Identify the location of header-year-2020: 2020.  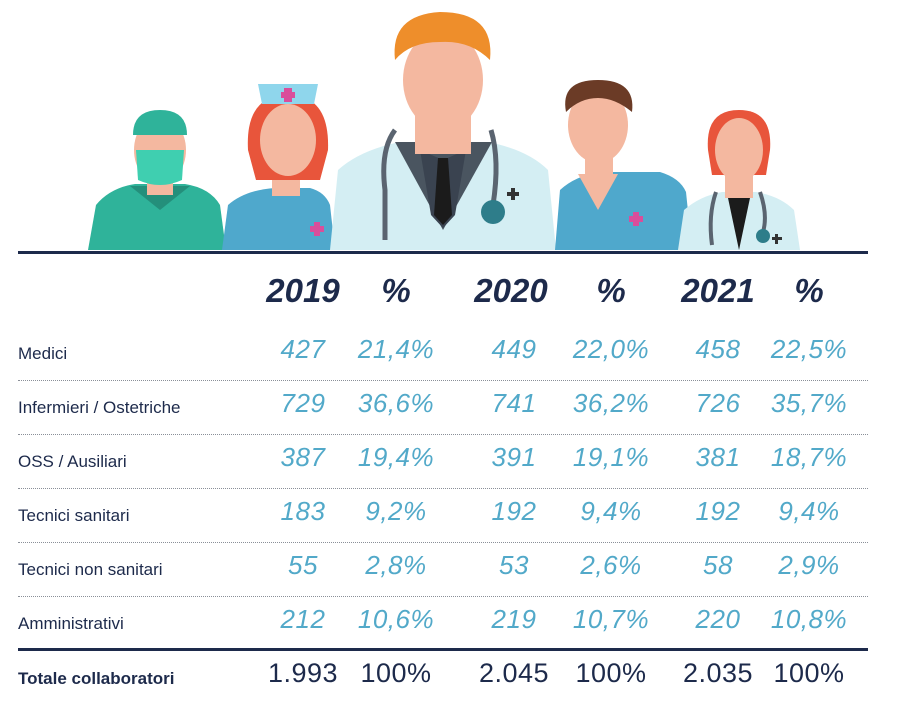
(511, 290).